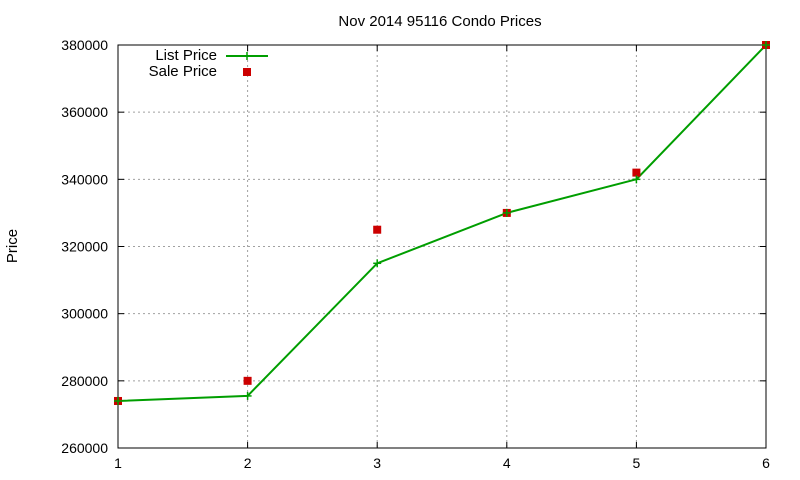  Describe the element at coordinates (377, 463) in the screenshot. I see `x-tick-label: 3` at that location.